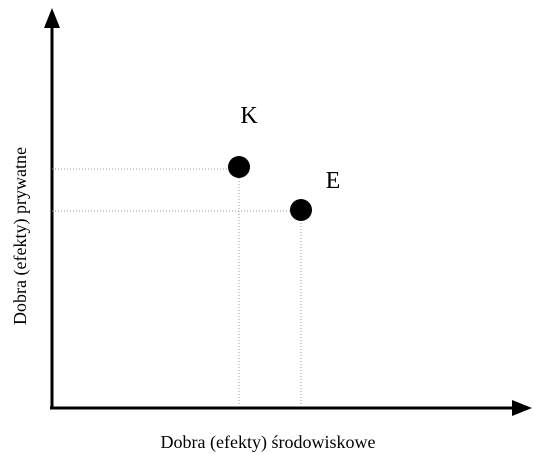  What do you see at coordinates (268, 442) in the screenshot?
I see `x-axis-label: Dobra (efekty) środowiskowe` at bounding box center [268, 442].